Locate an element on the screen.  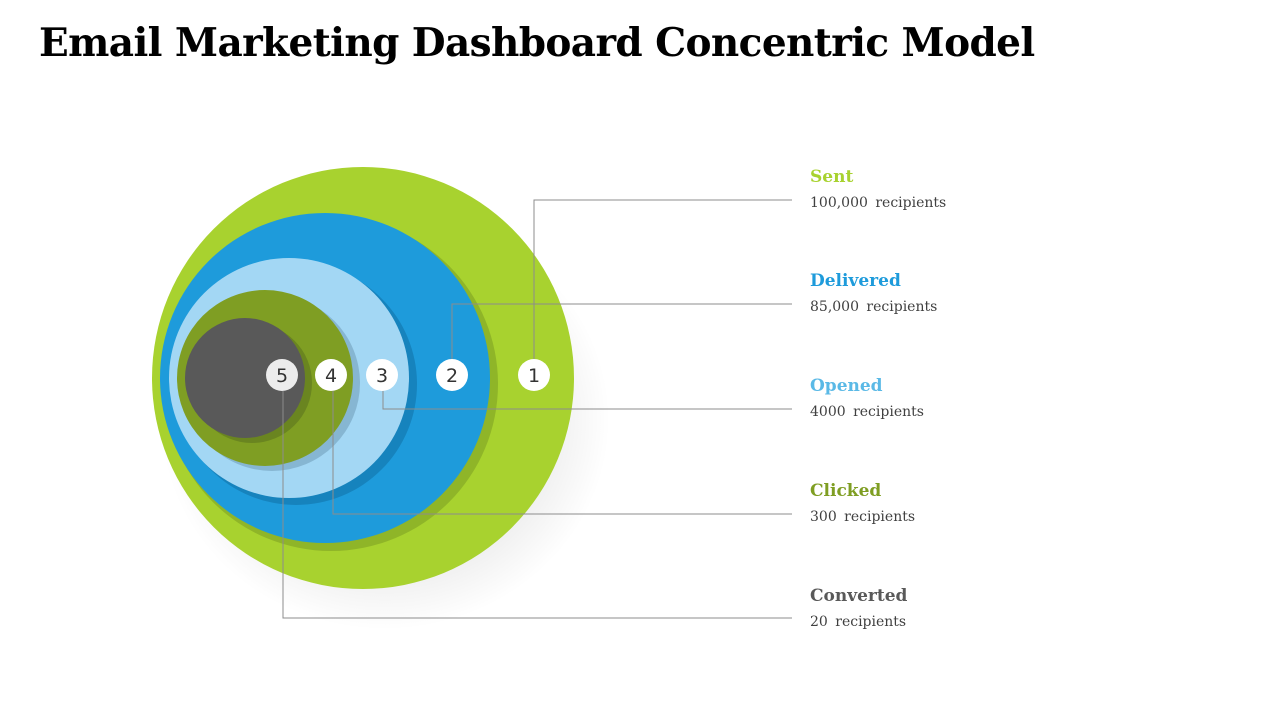
stage-name: Sent is located at coordinates (832, 177).